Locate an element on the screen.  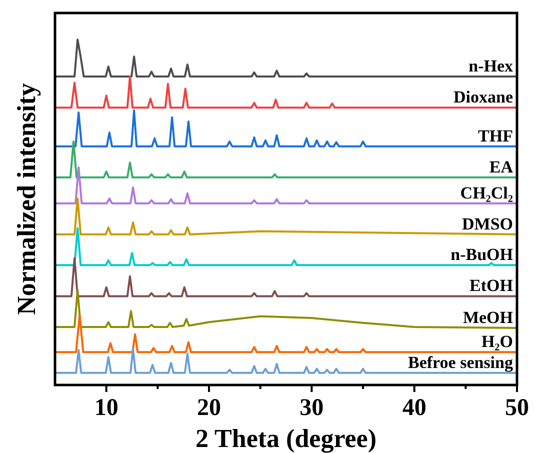
series-label: EtOH is located at coordinates (491, 286).